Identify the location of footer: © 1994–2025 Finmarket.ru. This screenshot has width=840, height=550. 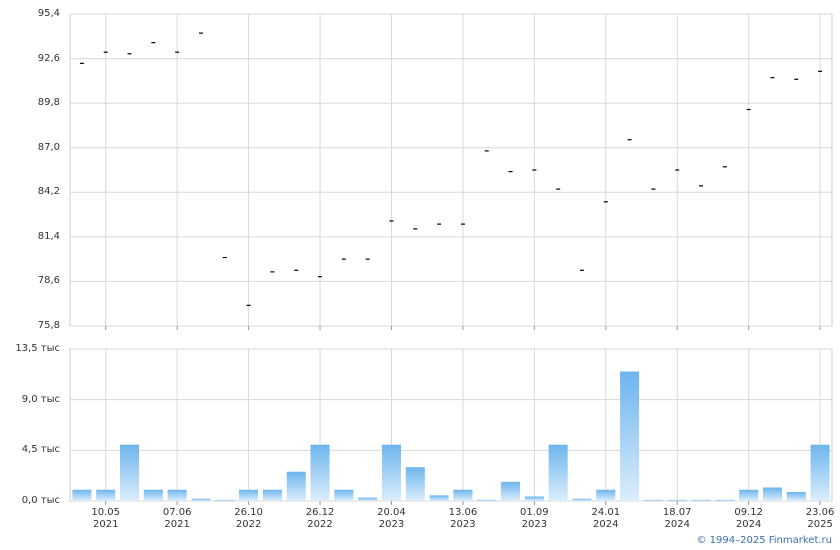
(764, 540).